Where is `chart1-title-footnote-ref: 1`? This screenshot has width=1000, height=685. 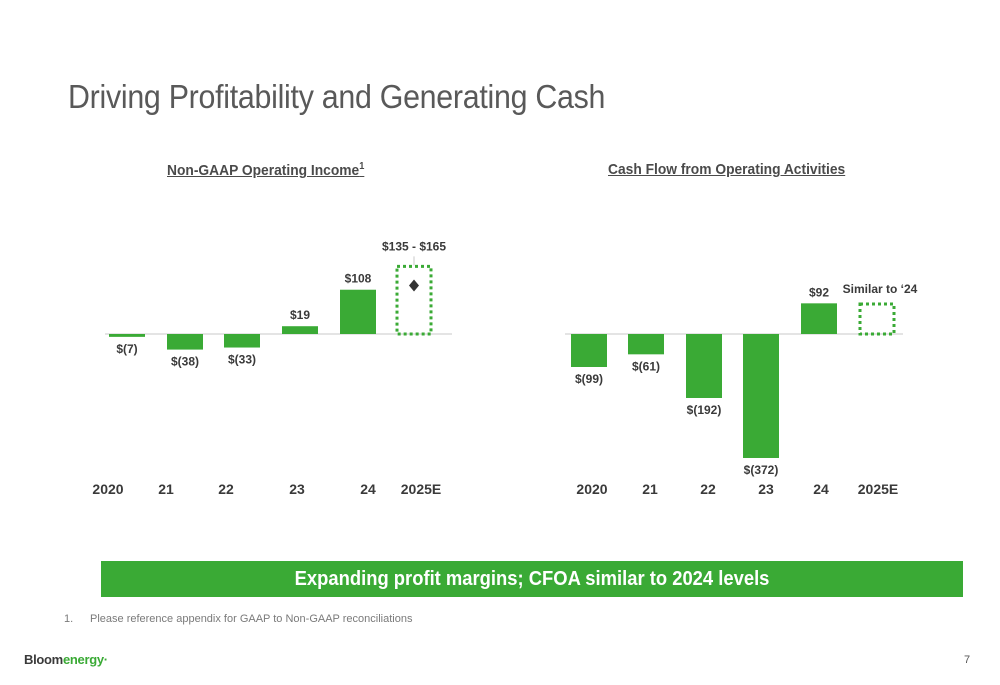
chart1-title-footnote-ref: 1 is located at coordinates (362, 166).